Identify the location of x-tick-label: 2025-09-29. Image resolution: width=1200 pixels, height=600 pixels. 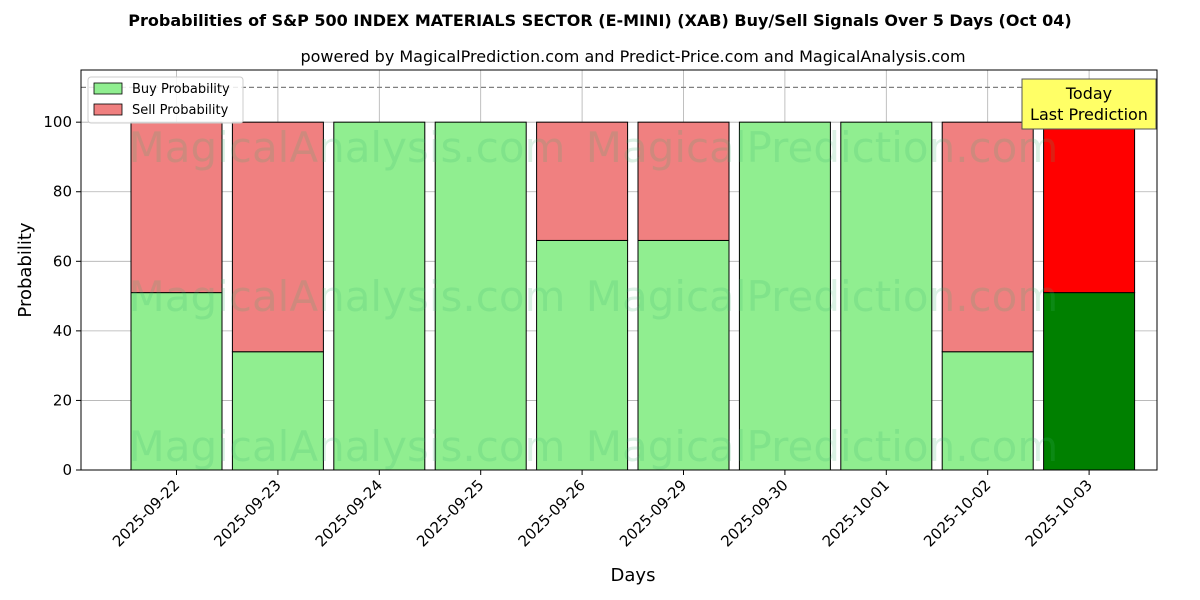
(653, 513).